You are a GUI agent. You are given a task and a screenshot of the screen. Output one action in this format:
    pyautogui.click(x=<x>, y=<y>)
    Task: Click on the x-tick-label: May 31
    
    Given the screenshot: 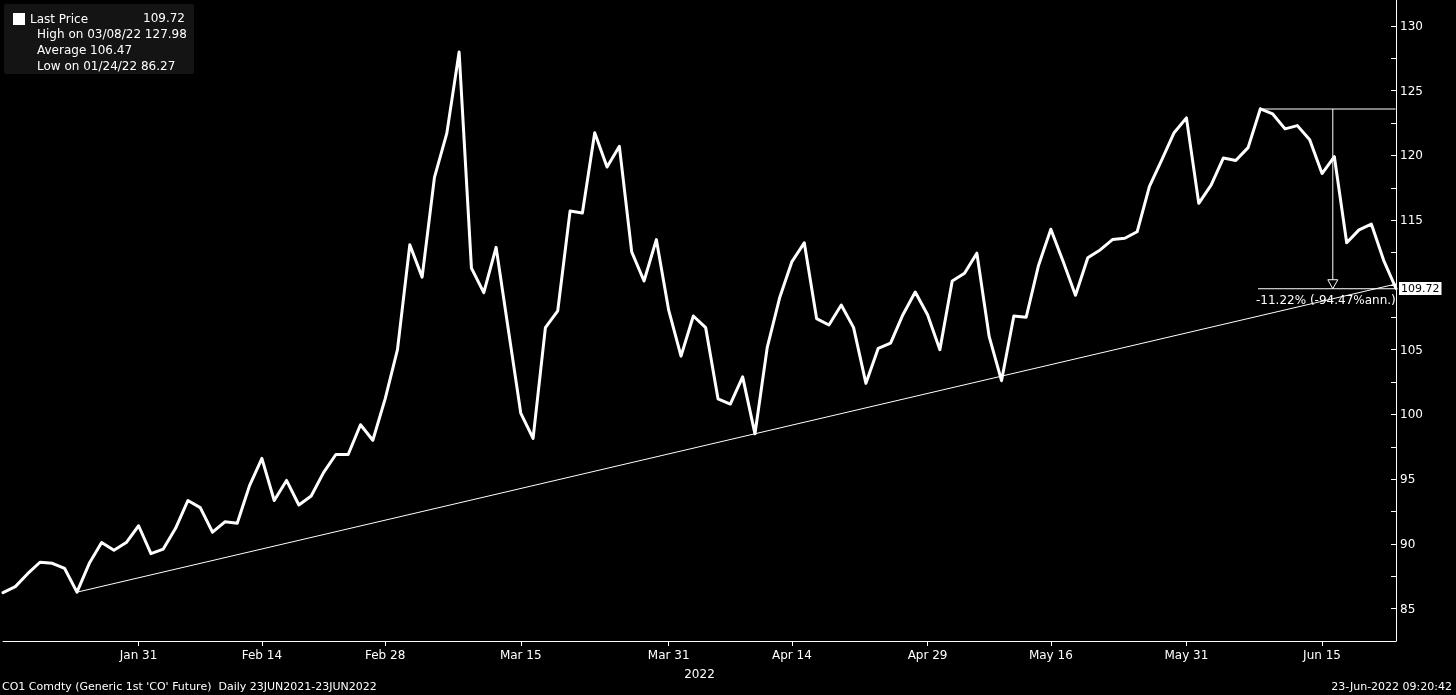 What is the action you would take?
    pyautogui.click(x=1186, y=655)
    